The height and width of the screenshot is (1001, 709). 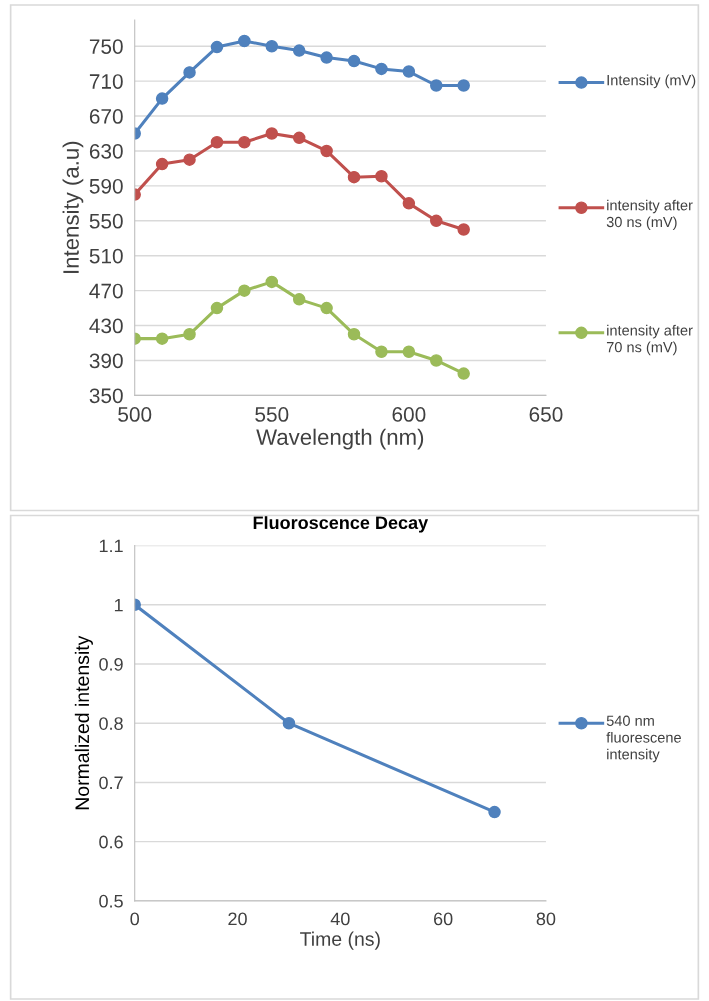 What do you see at coordinates (118, 605) in the screenshot?
I see `y-tick-label: 1` at bounding box center [118, 605].